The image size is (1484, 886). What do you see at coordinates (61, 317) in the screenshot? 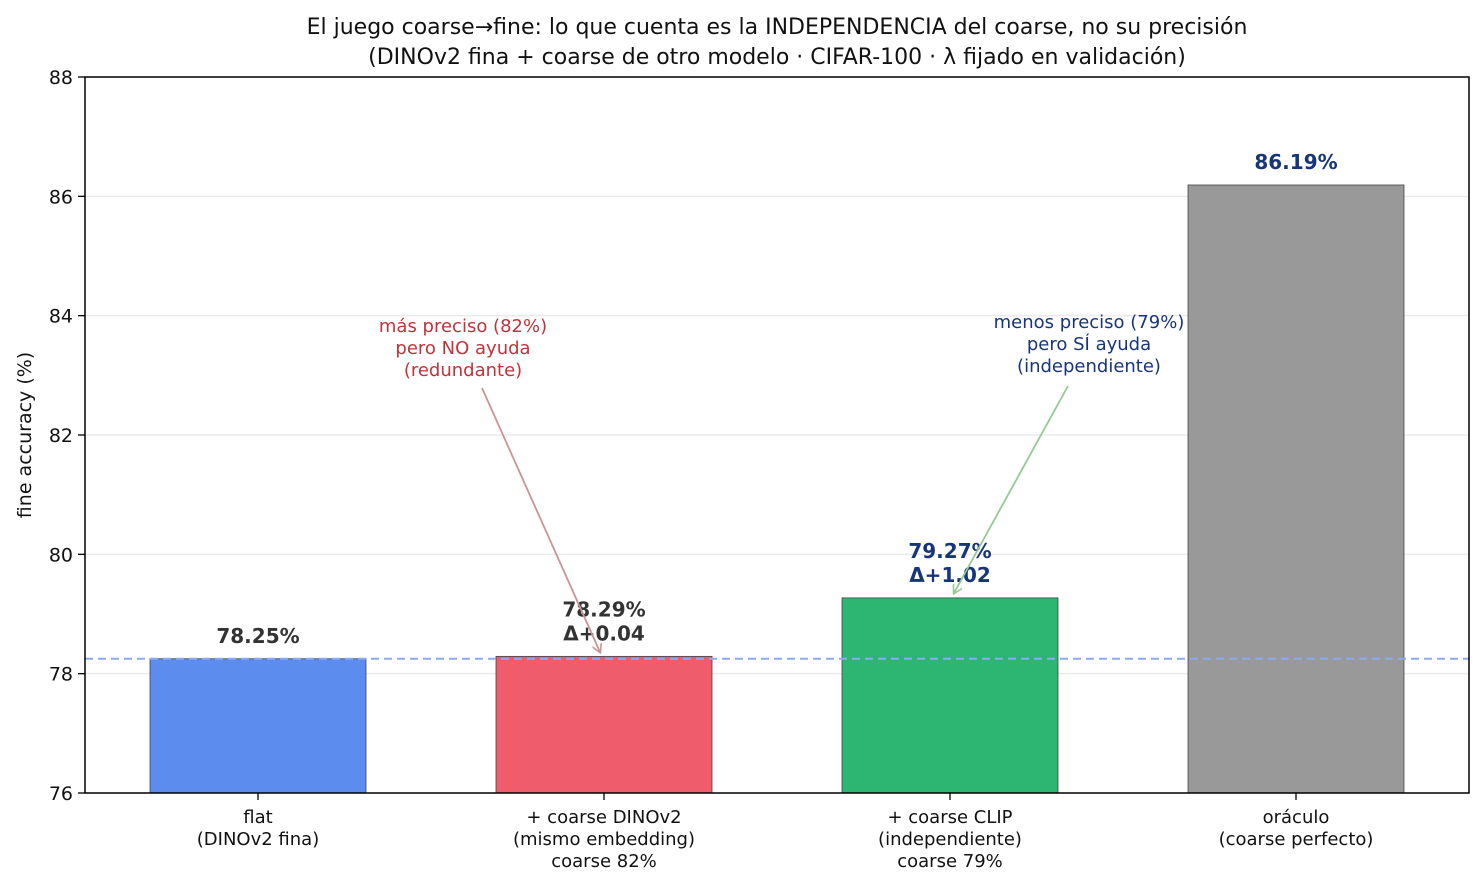
I see `y-tick-label: 84` at bounding box center [61, 317].